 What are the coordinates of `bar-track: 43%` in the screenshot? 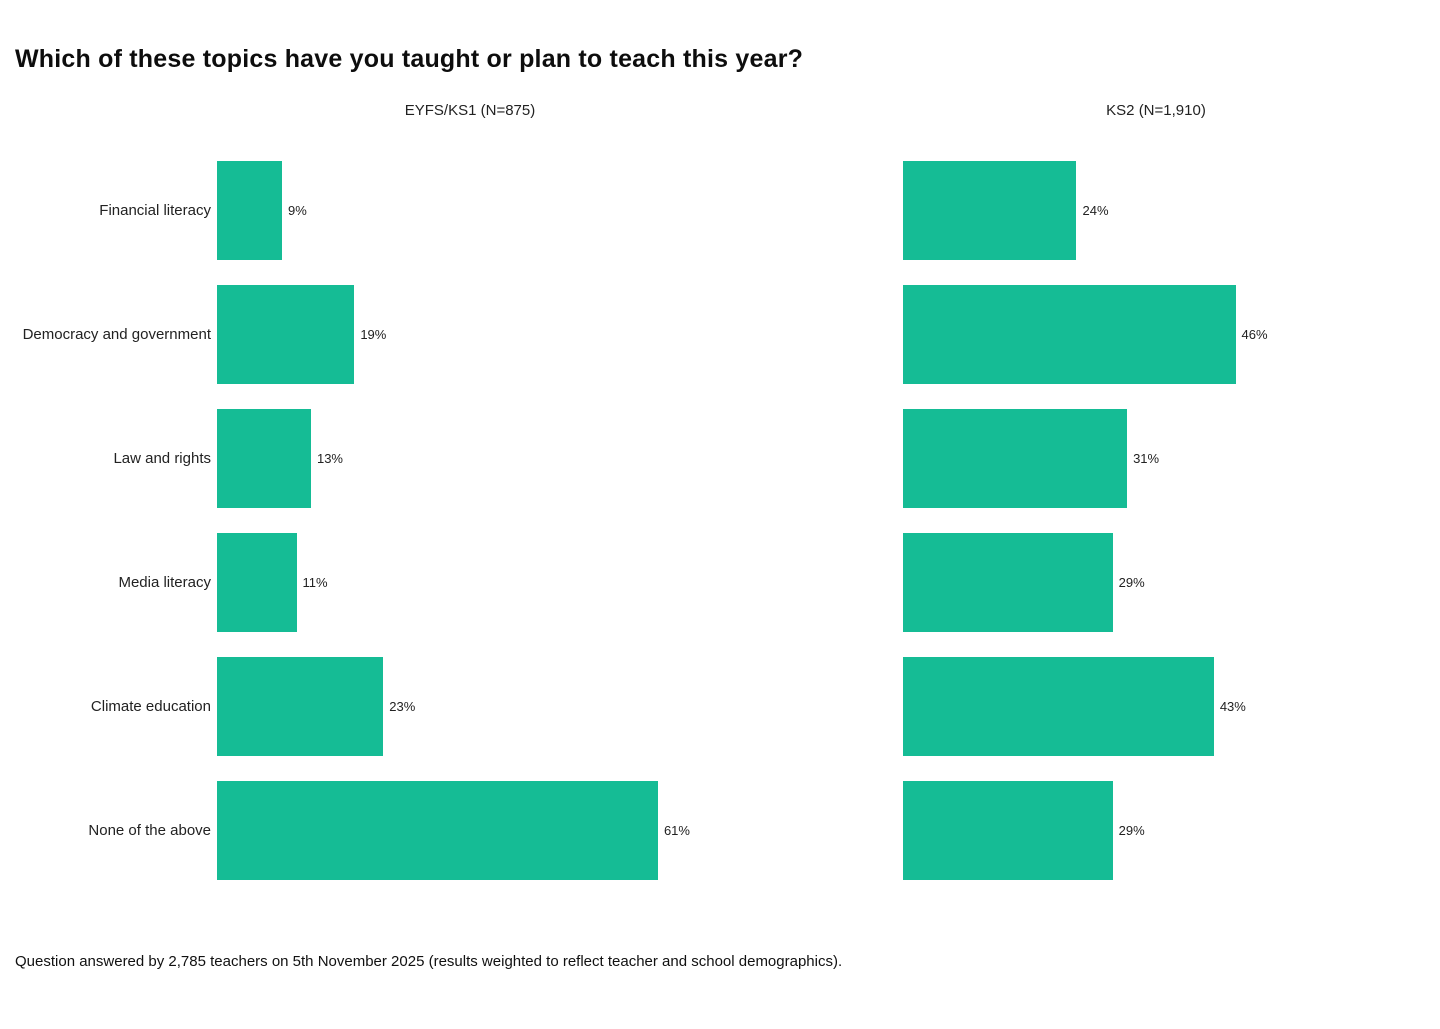 It's located at (1156, 706).